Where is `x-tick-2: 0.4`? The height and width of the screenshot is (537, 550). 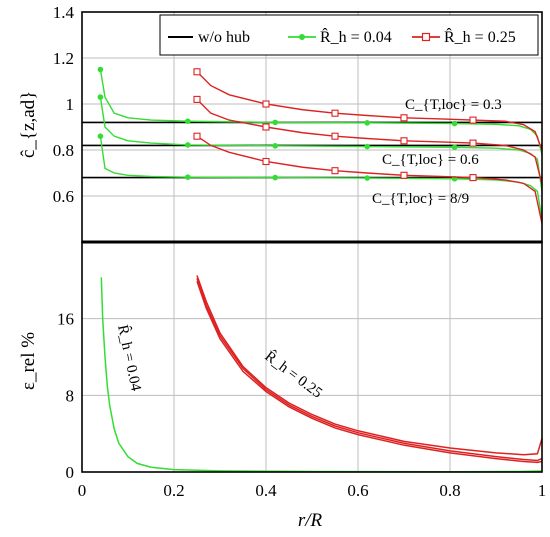
x-tick-2: 0.4 is located at coordinates (266, 490).